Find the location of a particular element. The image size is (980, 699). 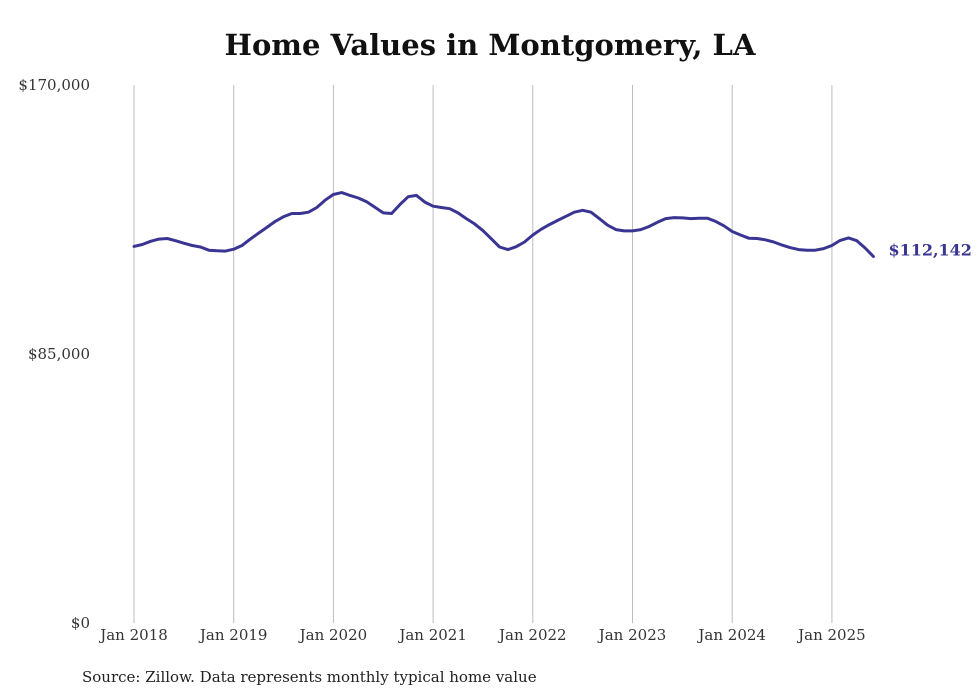

y-tick-label: $85,000 is located at coordinates (59, 354).